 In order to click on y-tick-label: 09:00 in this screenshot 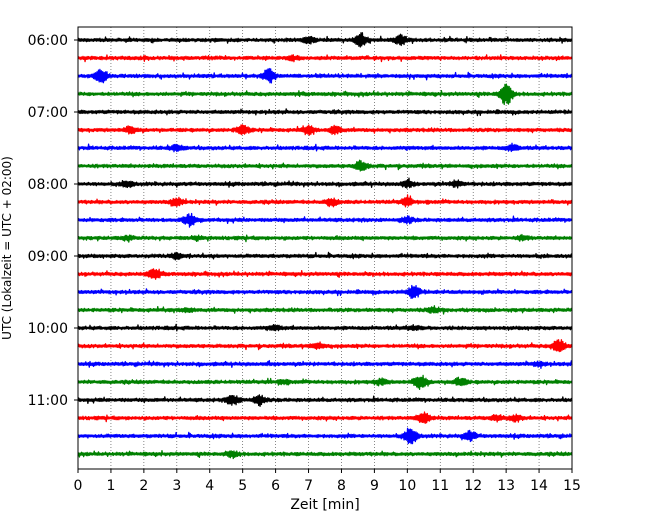, I will do `click(48, 257)`.